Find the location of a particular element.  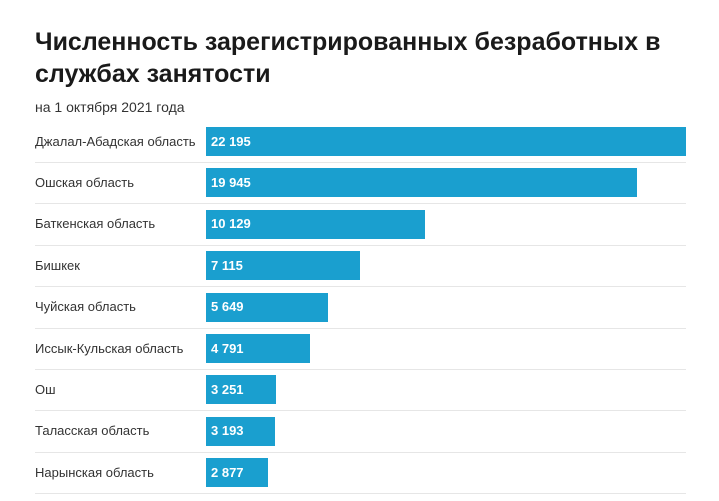

category-label: Бишкек is located at coordinates (57, 265).